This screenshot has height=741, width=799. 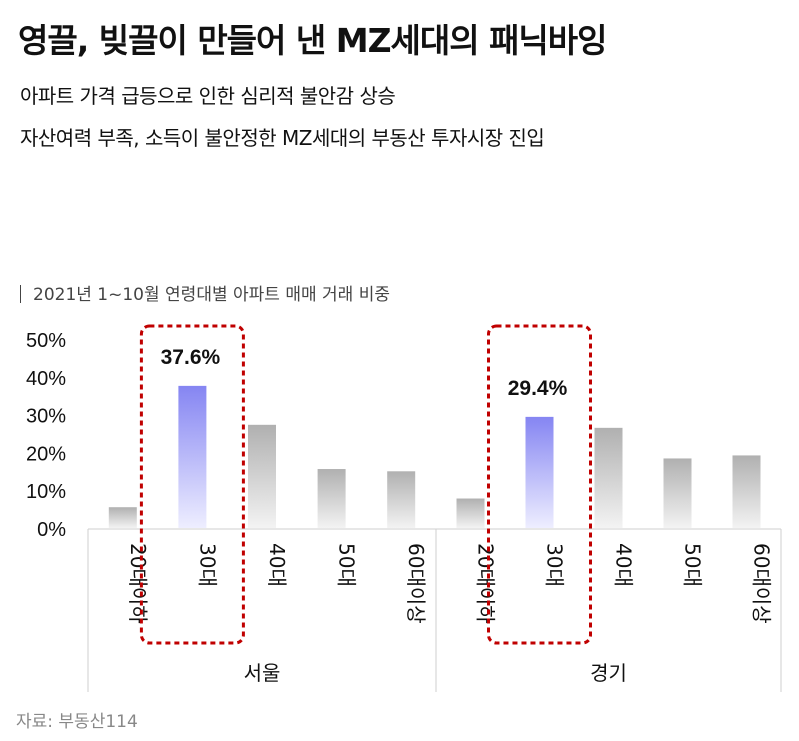 I want to click on chart-title: 2021년 1~10월 연령대별 아파트 매매 거래 비중, so click(x=205, y=292).